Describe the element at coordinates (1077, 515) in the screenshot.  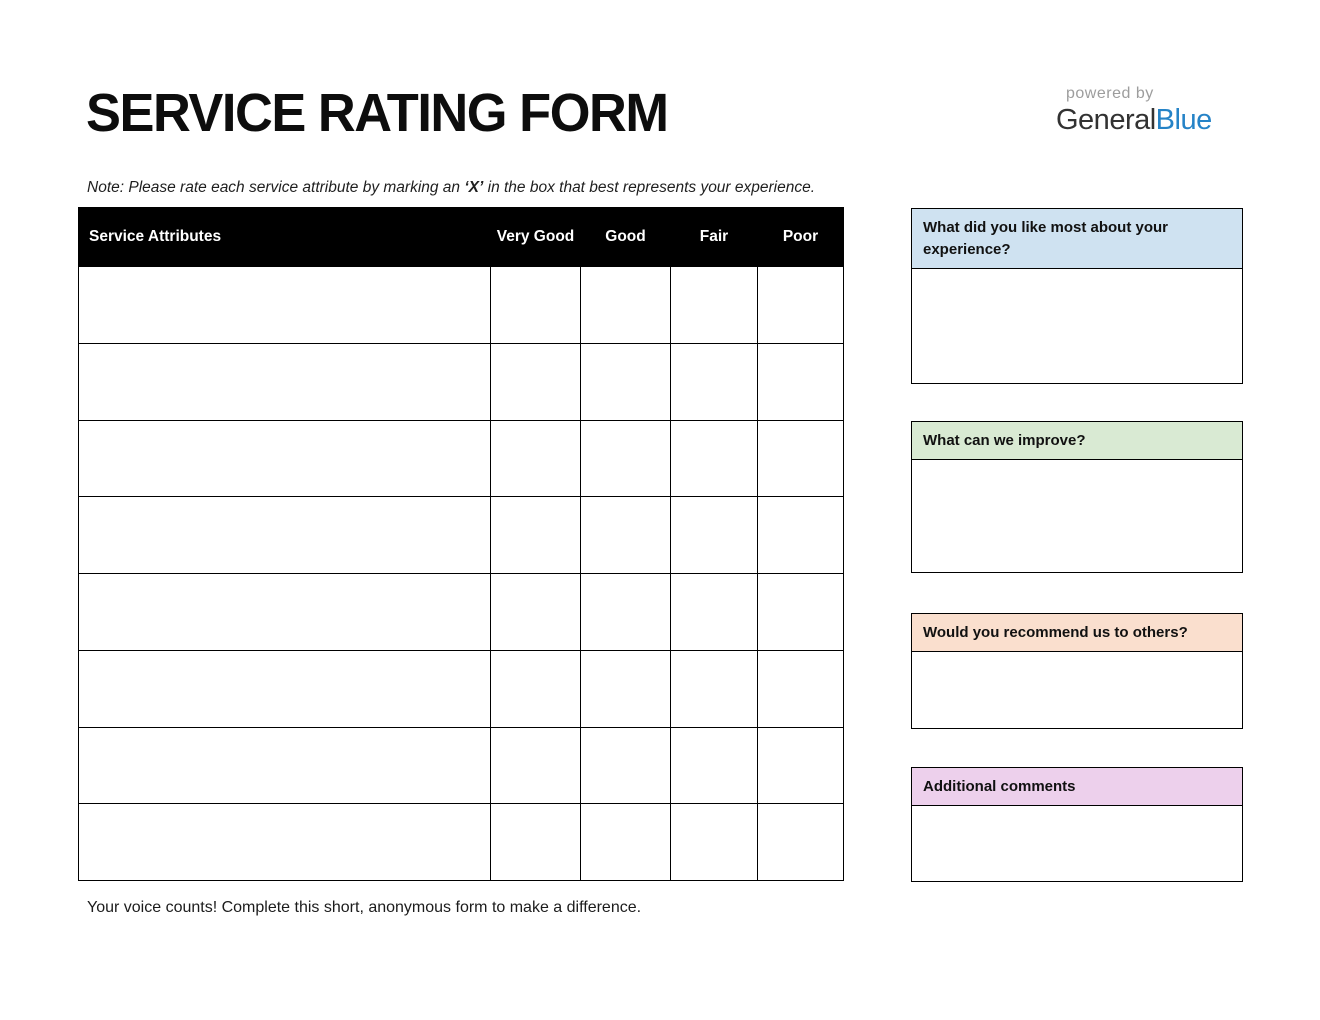
I see `feedback-box-improve-input` at that location.